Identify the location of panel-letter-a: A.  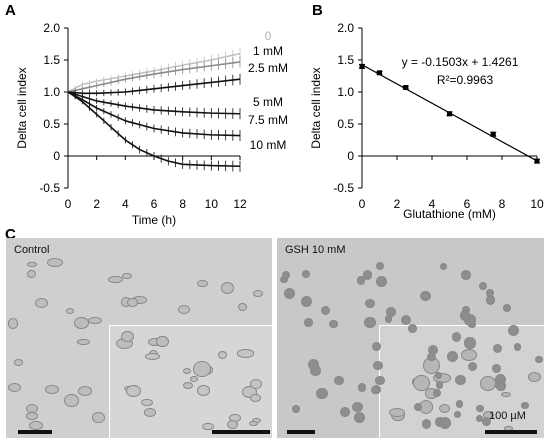
(10, 10).